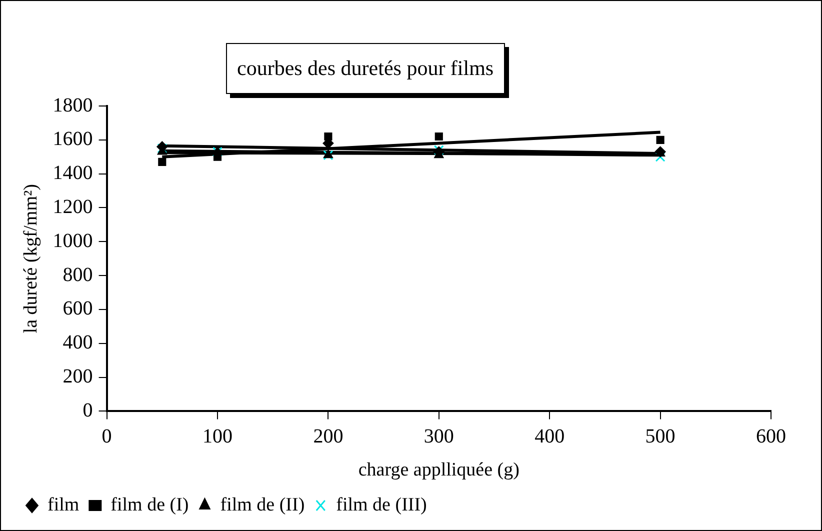  I want to click on x-tick-label: 200, so click(328, 436).